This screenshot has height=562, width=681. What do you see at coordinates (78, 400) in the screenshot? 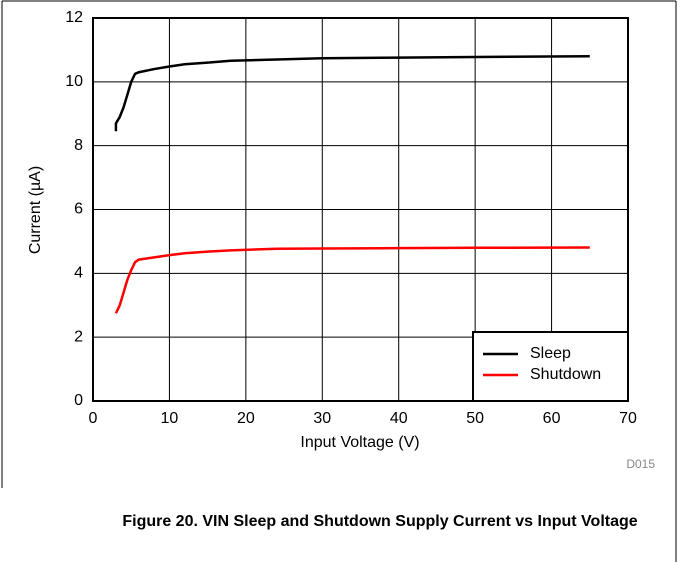
I see `y-tick-label: 0` at bounding box center [78, 400].